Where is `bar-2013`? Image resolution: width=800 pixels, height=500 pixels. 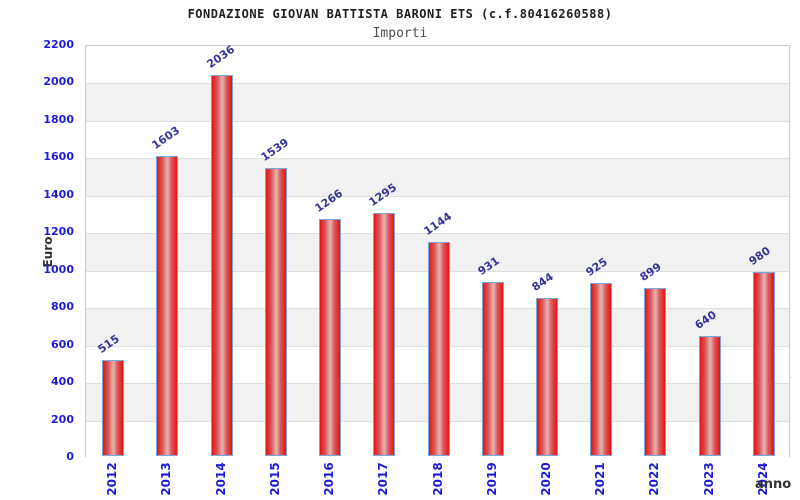 bar-2013 is located at coordinates (167, 305).